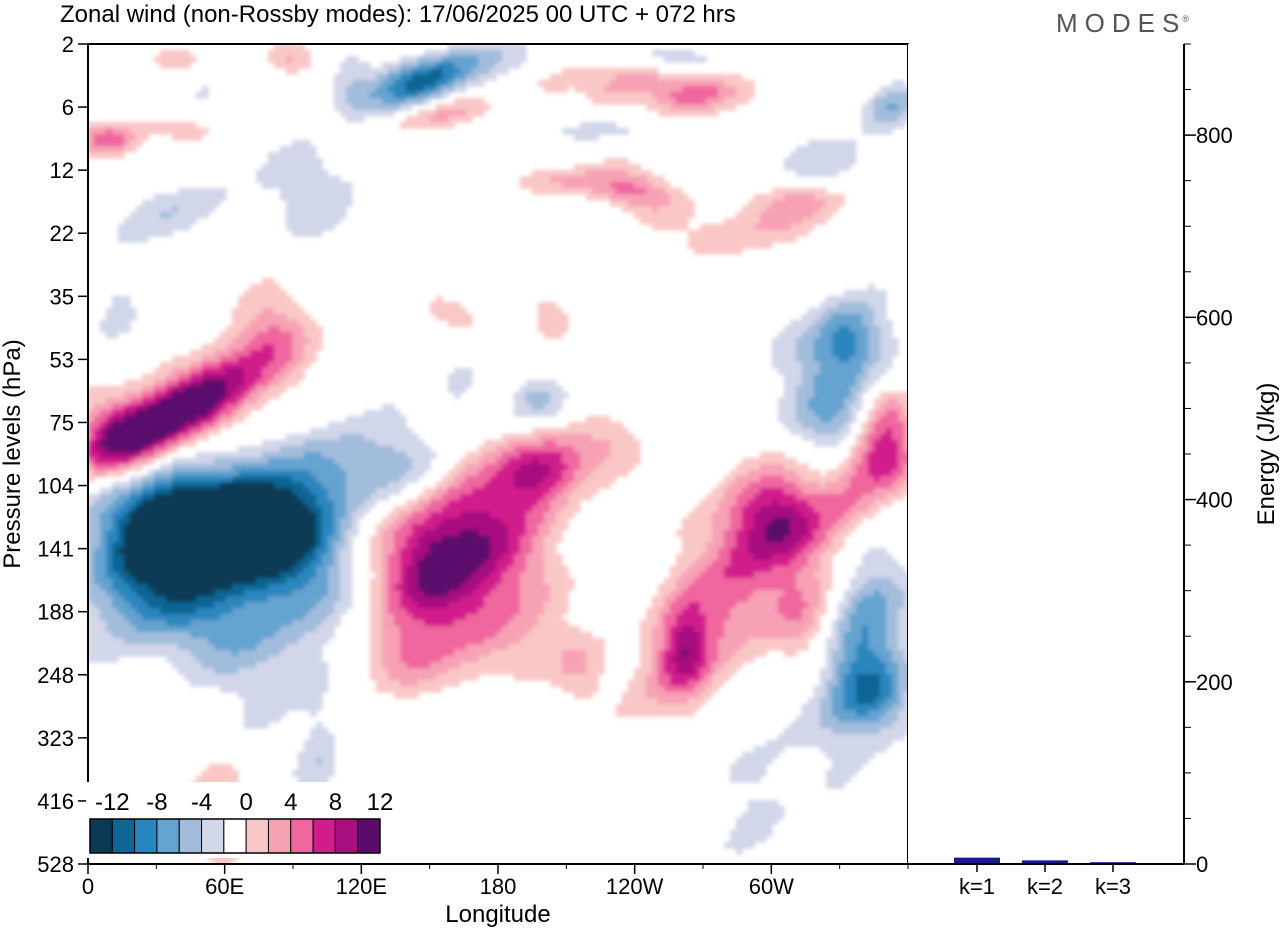  Describe the element at coordinates (1214, 682) in the screenshot. I see `energy-tick-label: 200` at that location.